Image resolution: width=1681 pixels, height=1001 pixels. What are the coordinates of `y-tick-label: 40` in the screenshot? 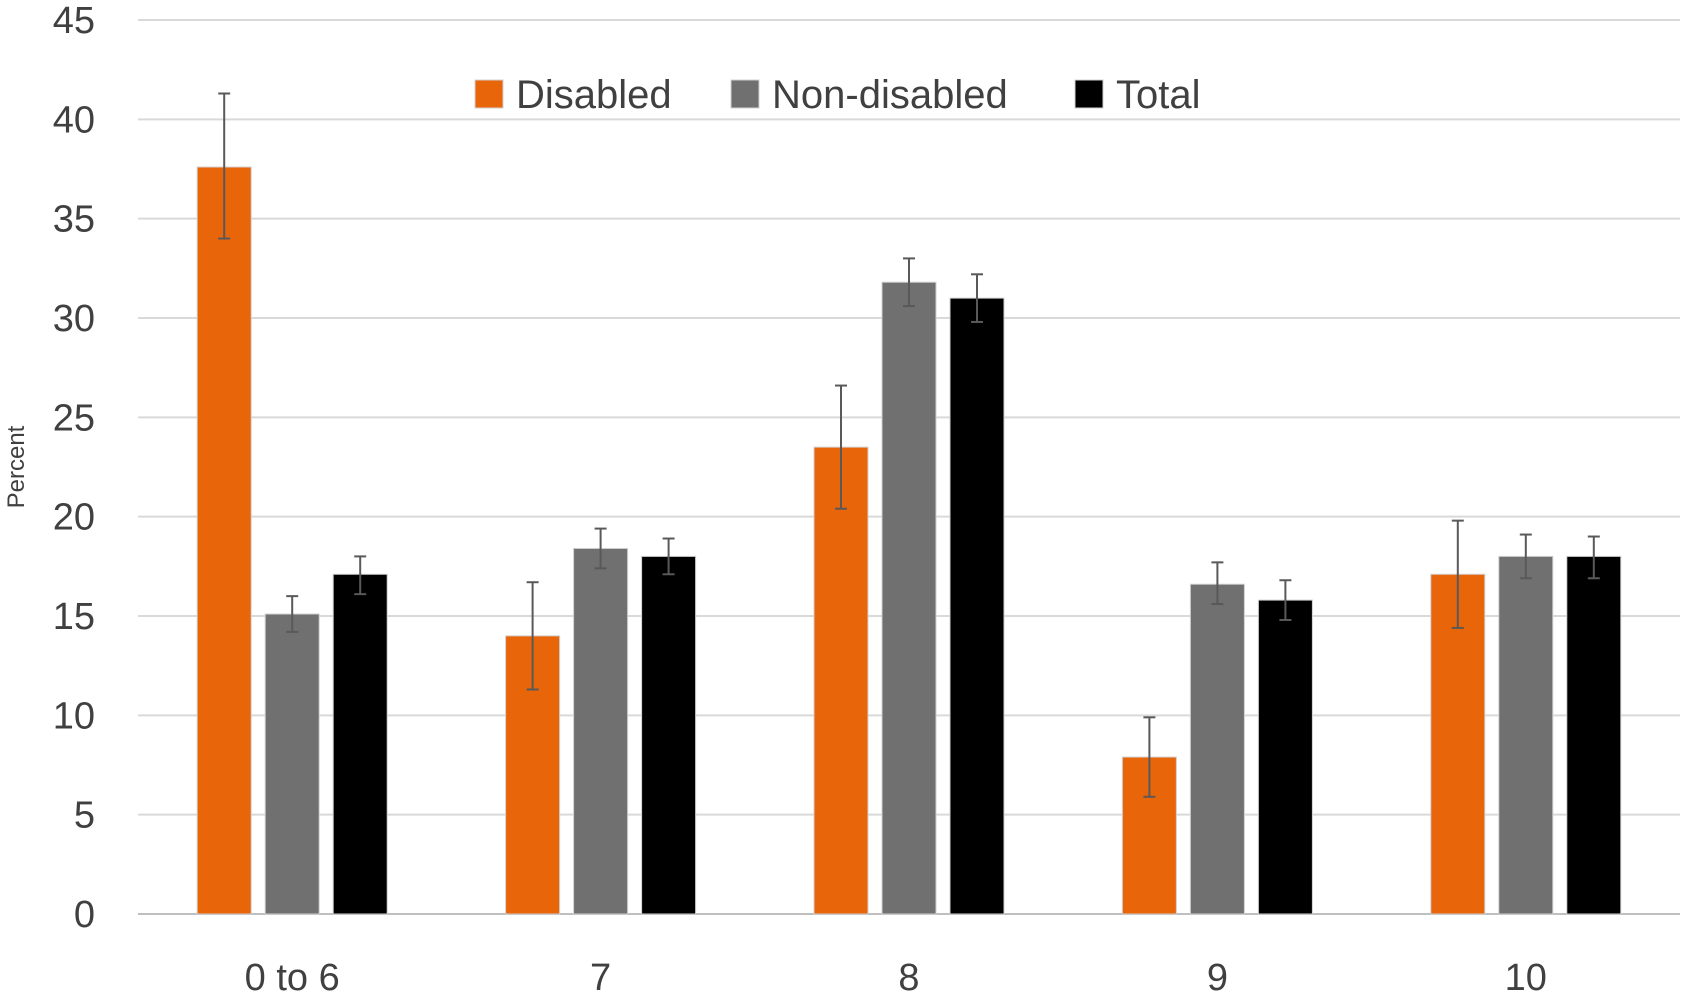 It's located at (74, 120).